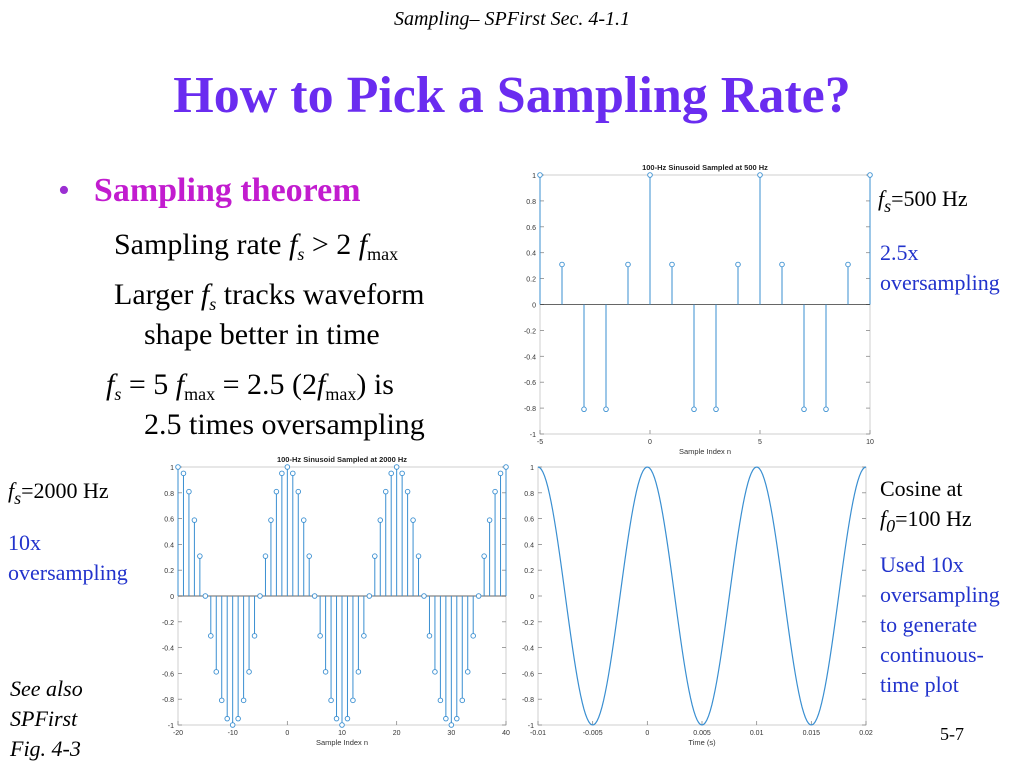 This screenshot has width=1024, height=768. I want to click on text-eq25: = 2.5 (2, so click(270, 384).